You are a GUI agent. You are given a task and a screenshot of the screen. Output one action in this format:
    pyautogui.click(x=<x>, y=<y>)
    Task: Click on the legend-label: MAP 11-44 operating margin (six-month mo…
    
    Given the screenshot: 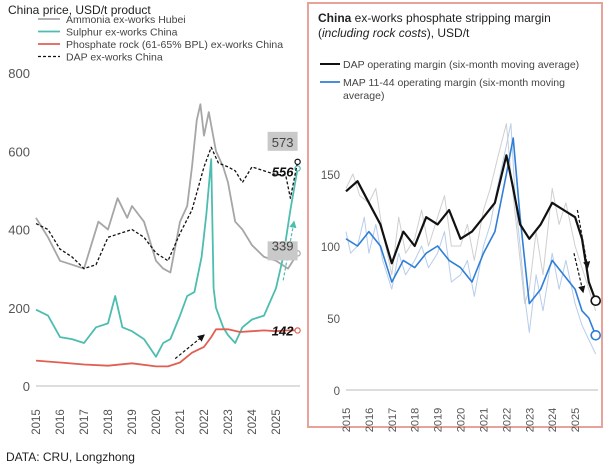 What is the action you would take?
    pyautogui.click(x=454, y=83)
    